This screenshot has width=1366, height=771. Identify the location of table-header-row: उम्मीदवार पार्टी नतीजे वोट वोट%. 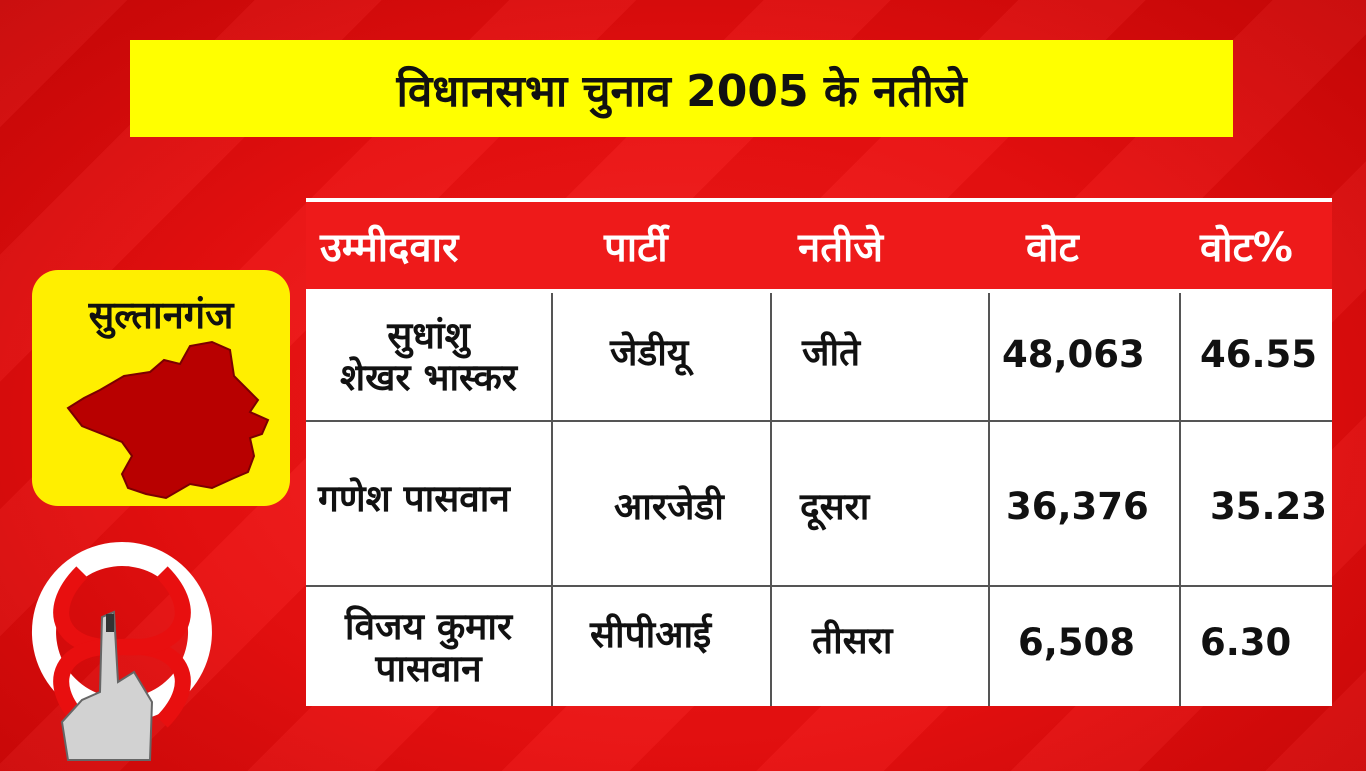
(819, 245).